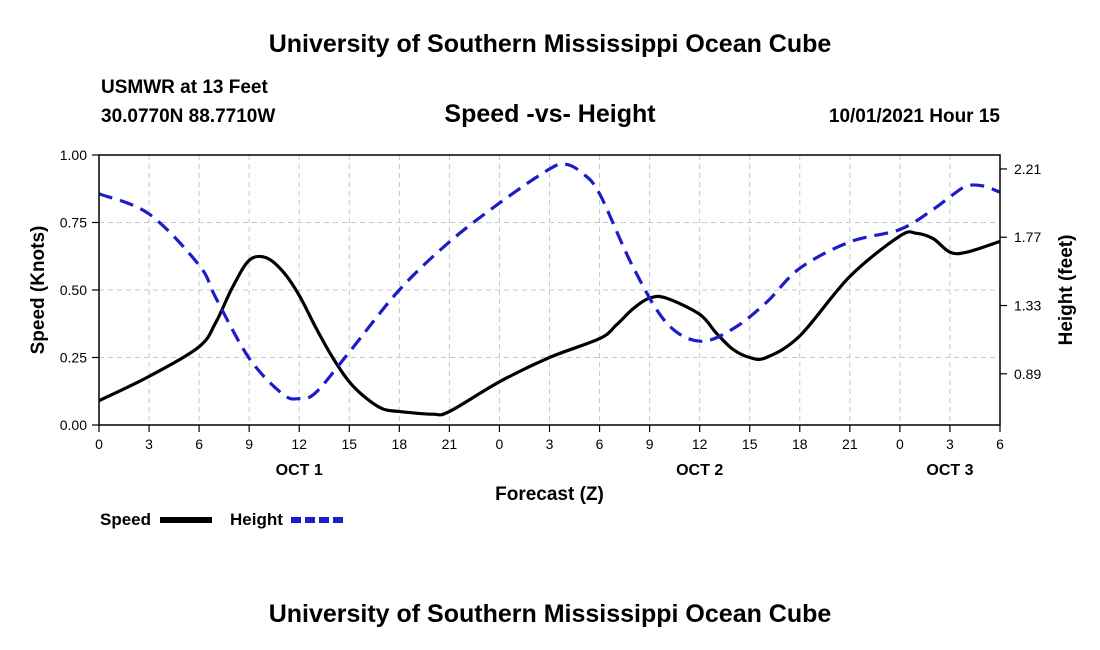 The height and width of the screenshot is (650, 1100). I want to click on y-axis-label: Speed (Knots), so click(38, 290).